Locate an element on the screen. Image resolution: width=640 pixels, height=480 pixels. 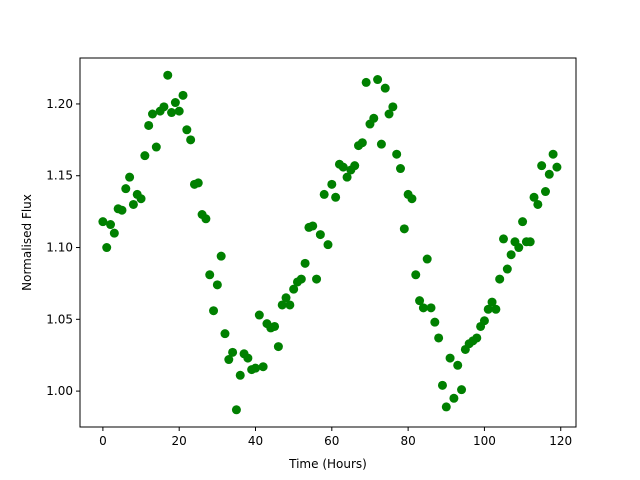
y-axis-ticks: 1.00 1.05 1.10 1.15 1.20 is located at coordinates (63, 247).